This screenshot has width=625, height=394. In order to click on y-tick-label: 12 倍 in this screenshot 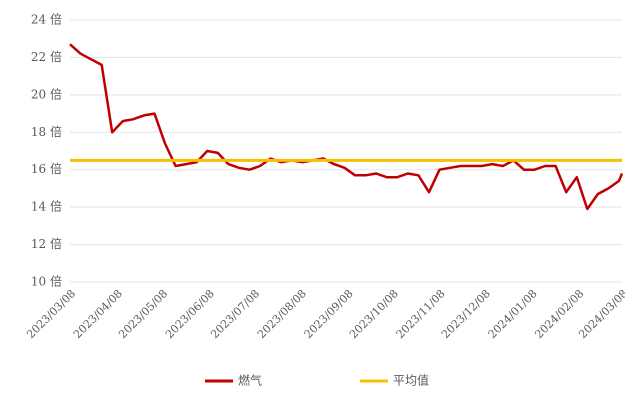, I will do `click(46, 243)`.